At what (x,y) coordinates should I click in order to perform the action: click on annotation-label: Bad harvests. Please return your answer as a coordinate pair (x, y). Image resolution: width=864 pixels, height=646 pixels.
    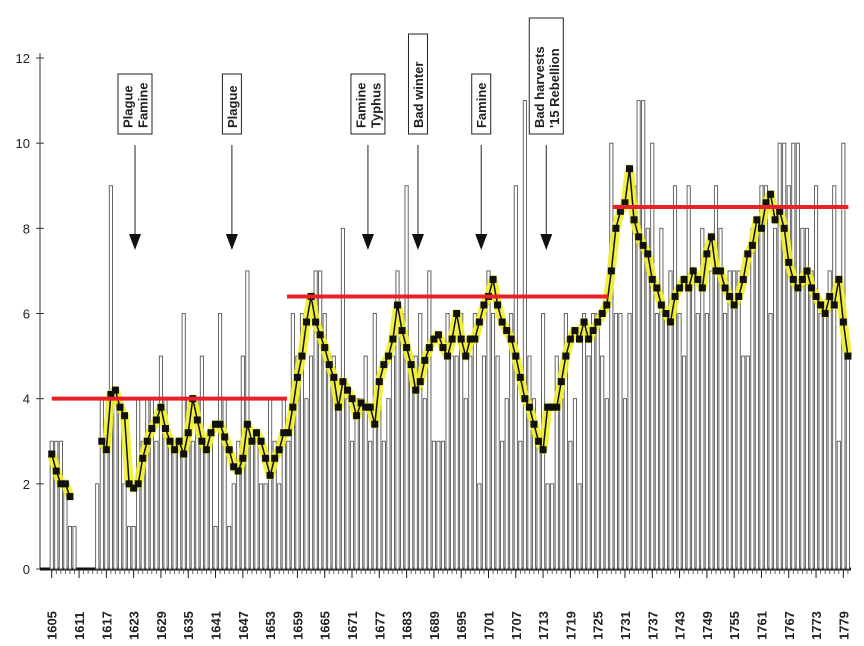
    Looking at the image, I should click on (539, 87).